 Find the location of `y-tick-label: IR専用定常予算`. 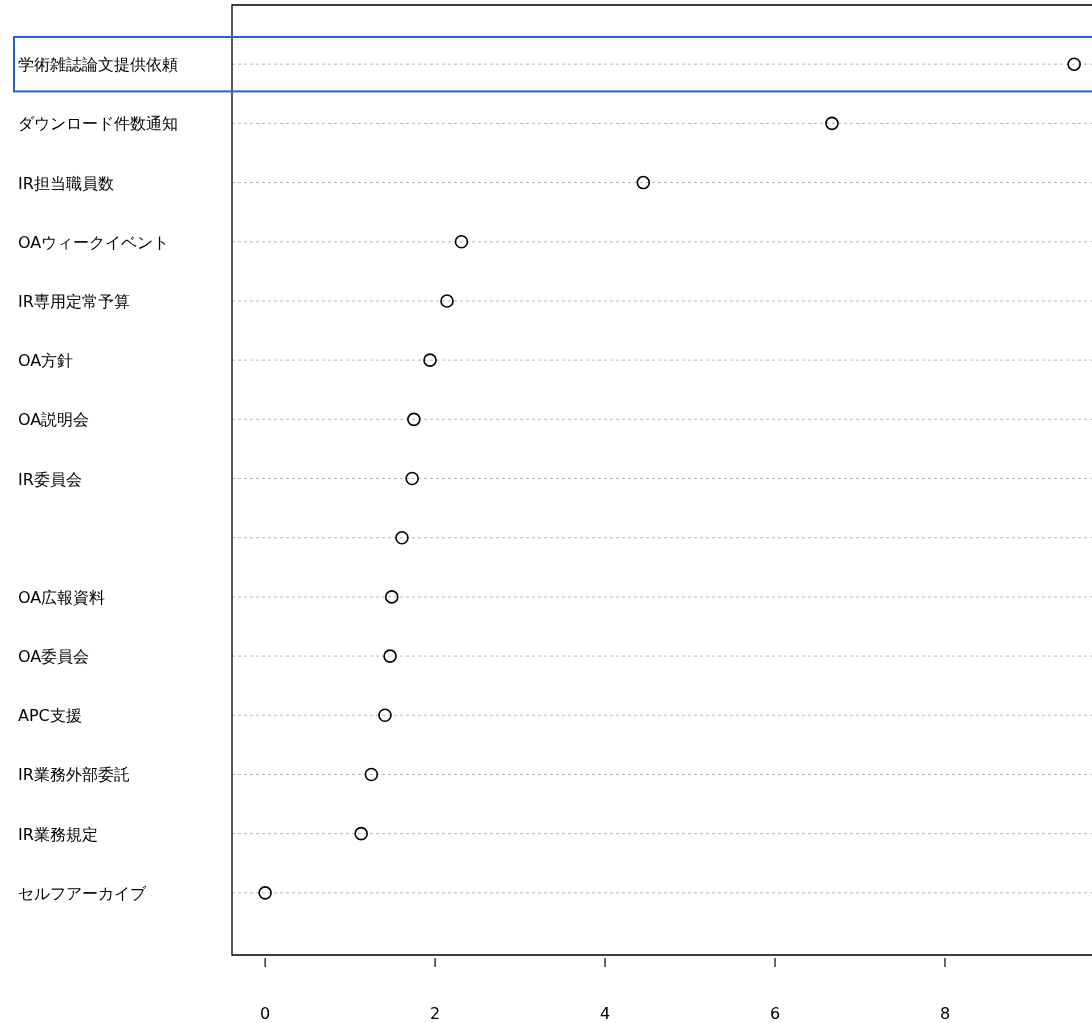

y-tick-label: IR専用定常予算 is located at coordinates (74, 301).